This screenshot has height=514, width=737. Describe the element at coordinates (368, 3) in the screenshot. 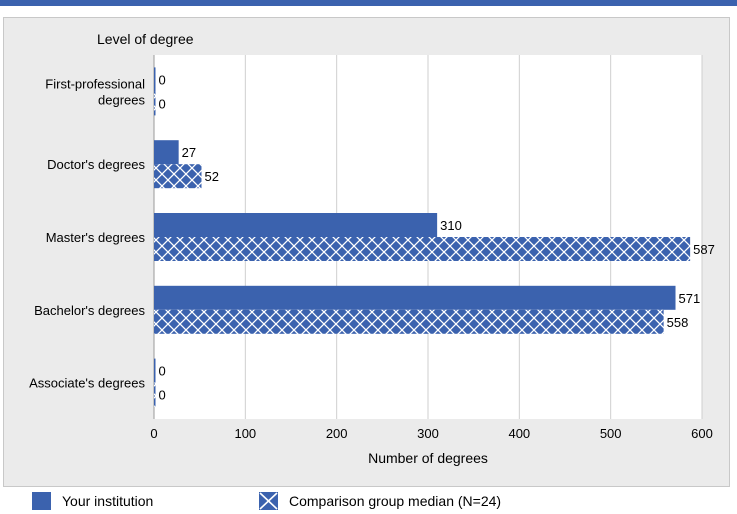

I see `top-accent-bar` at that location.